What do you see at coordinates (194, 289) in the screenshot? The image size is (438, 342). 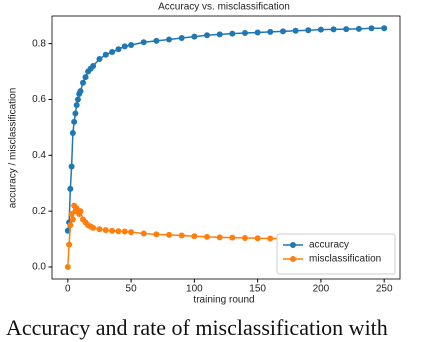 I see `x-tick-label: 100` at bounding box center [194, 289].